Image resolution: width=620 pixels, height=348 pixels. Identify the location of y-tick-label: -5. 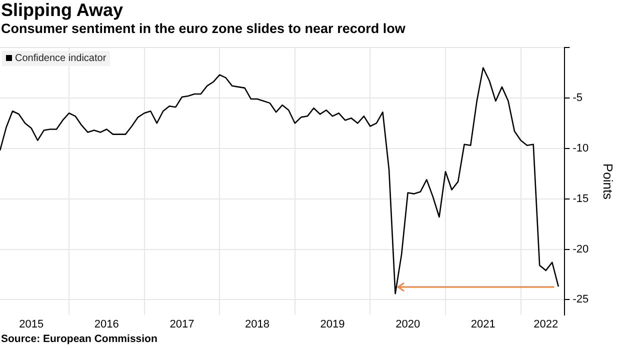
(577, 98).